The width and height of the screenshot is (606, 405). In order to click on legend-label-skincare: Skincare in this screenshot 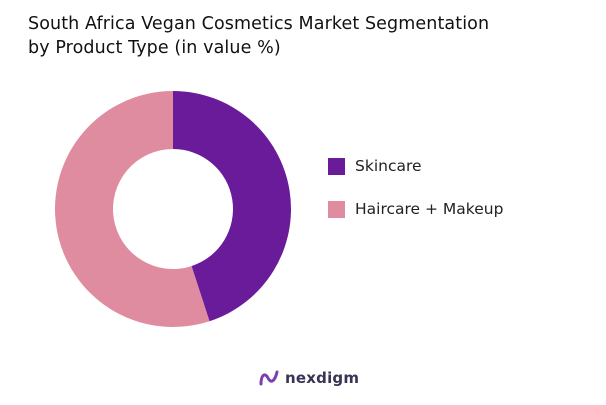, I will do `click(388, 166)`.